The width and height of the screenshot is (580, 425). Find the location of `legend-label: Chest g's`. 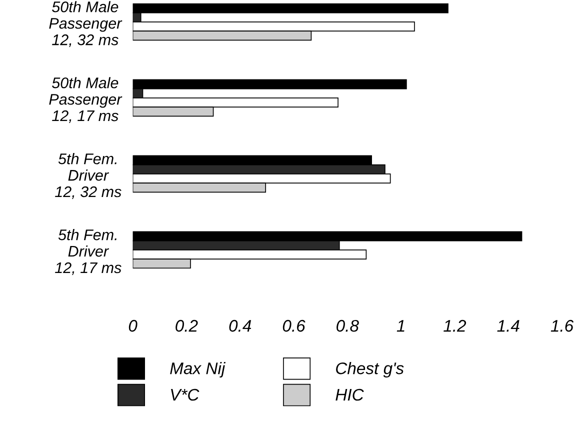

legend-label: Chest g's is located at coordinates (370, 370).